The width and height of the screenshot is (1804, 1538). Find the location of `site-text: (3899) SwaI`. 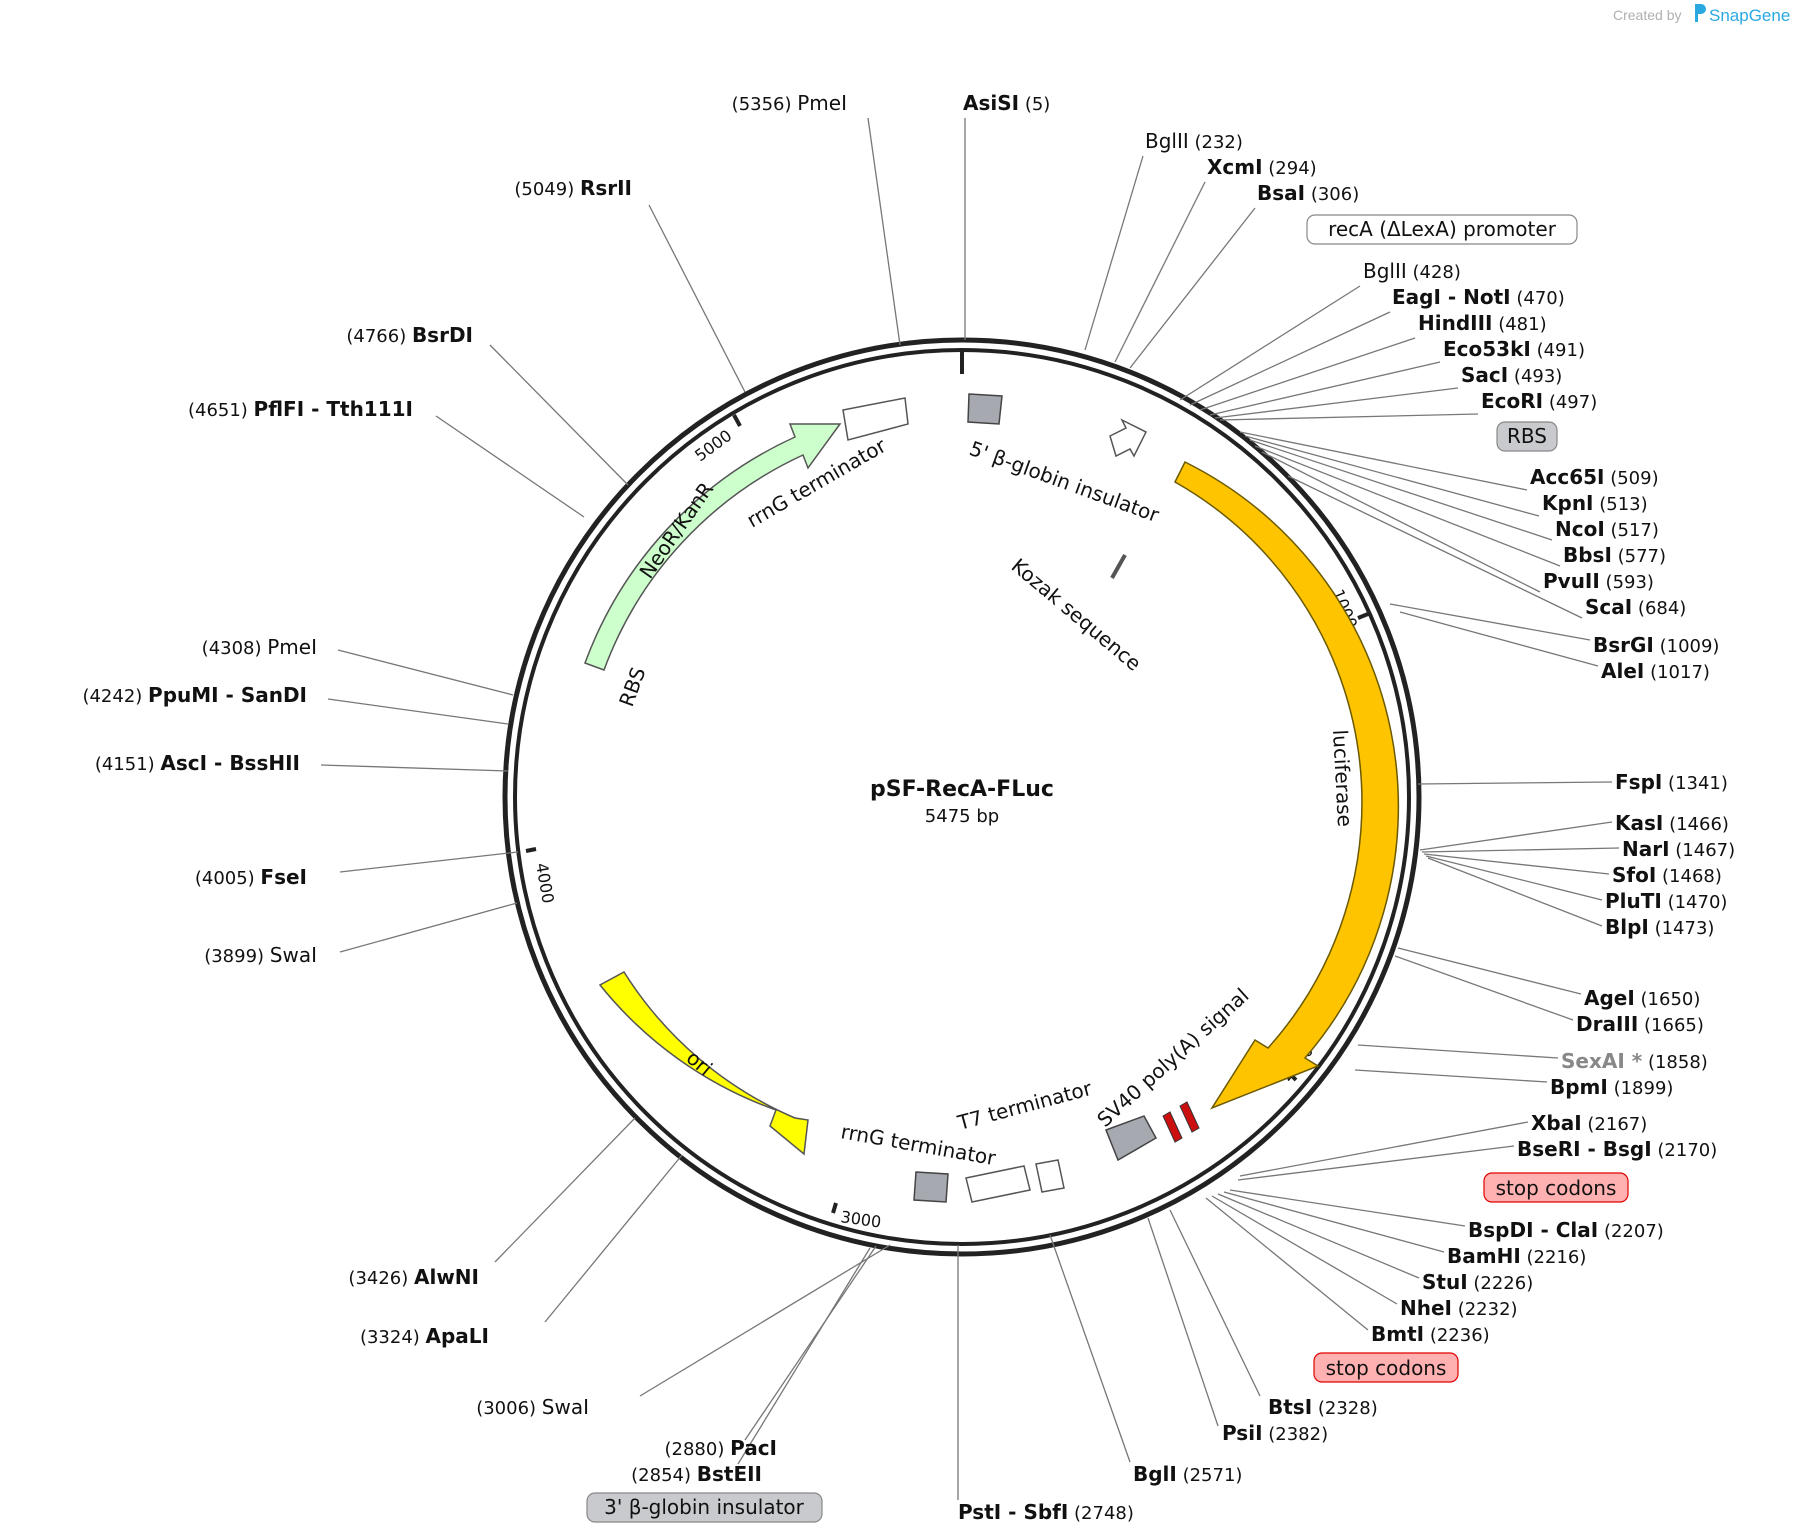

site-text: (3899) SwaI is located at coordinates (260, 955).